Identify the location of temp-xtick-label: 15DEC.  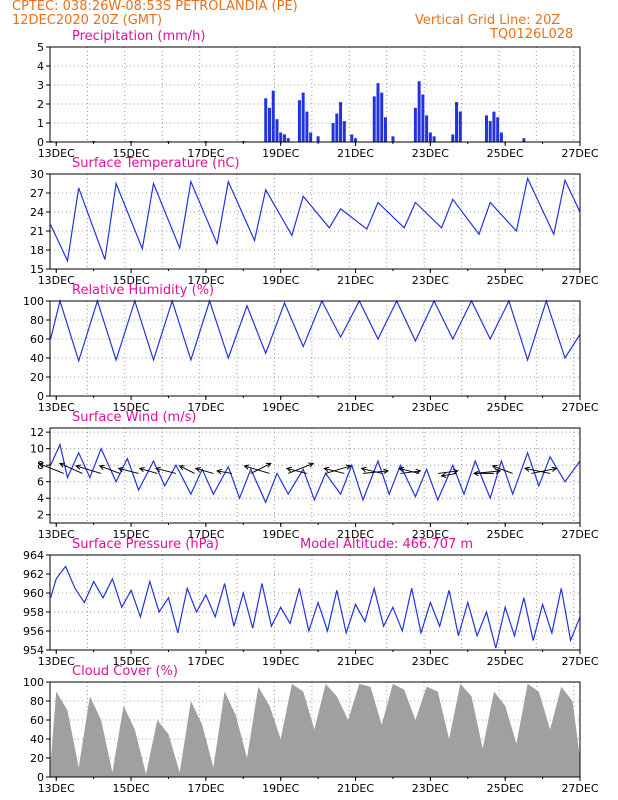
(131, 280).